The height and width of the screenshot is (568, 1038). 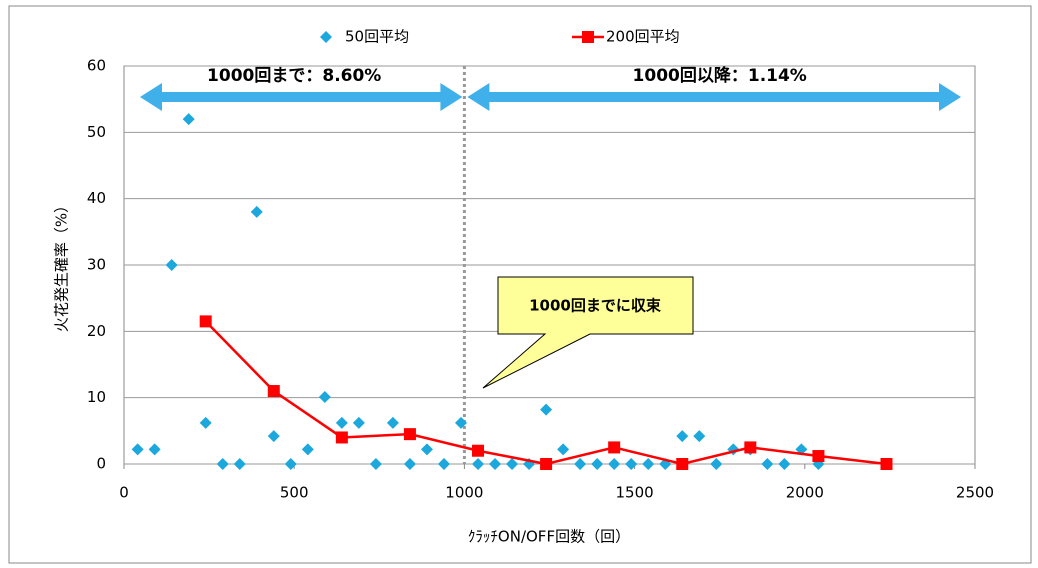 I want to click on y-tick-label: 0, so click(x=101, y=464).